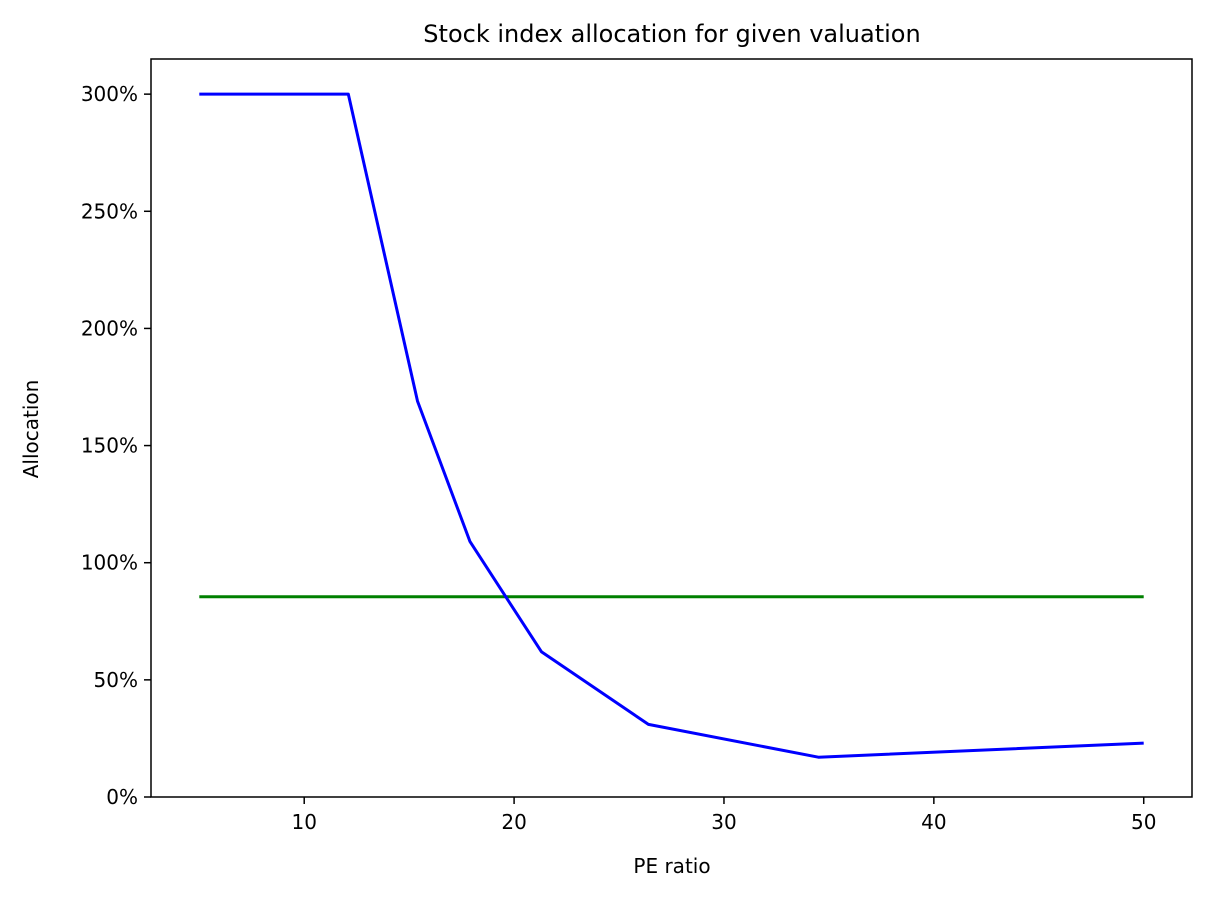  What do you see at coordinates (109, 328) in the screenshot?
I see `y-tick-label: 200%` at bounding box center [109, 328].